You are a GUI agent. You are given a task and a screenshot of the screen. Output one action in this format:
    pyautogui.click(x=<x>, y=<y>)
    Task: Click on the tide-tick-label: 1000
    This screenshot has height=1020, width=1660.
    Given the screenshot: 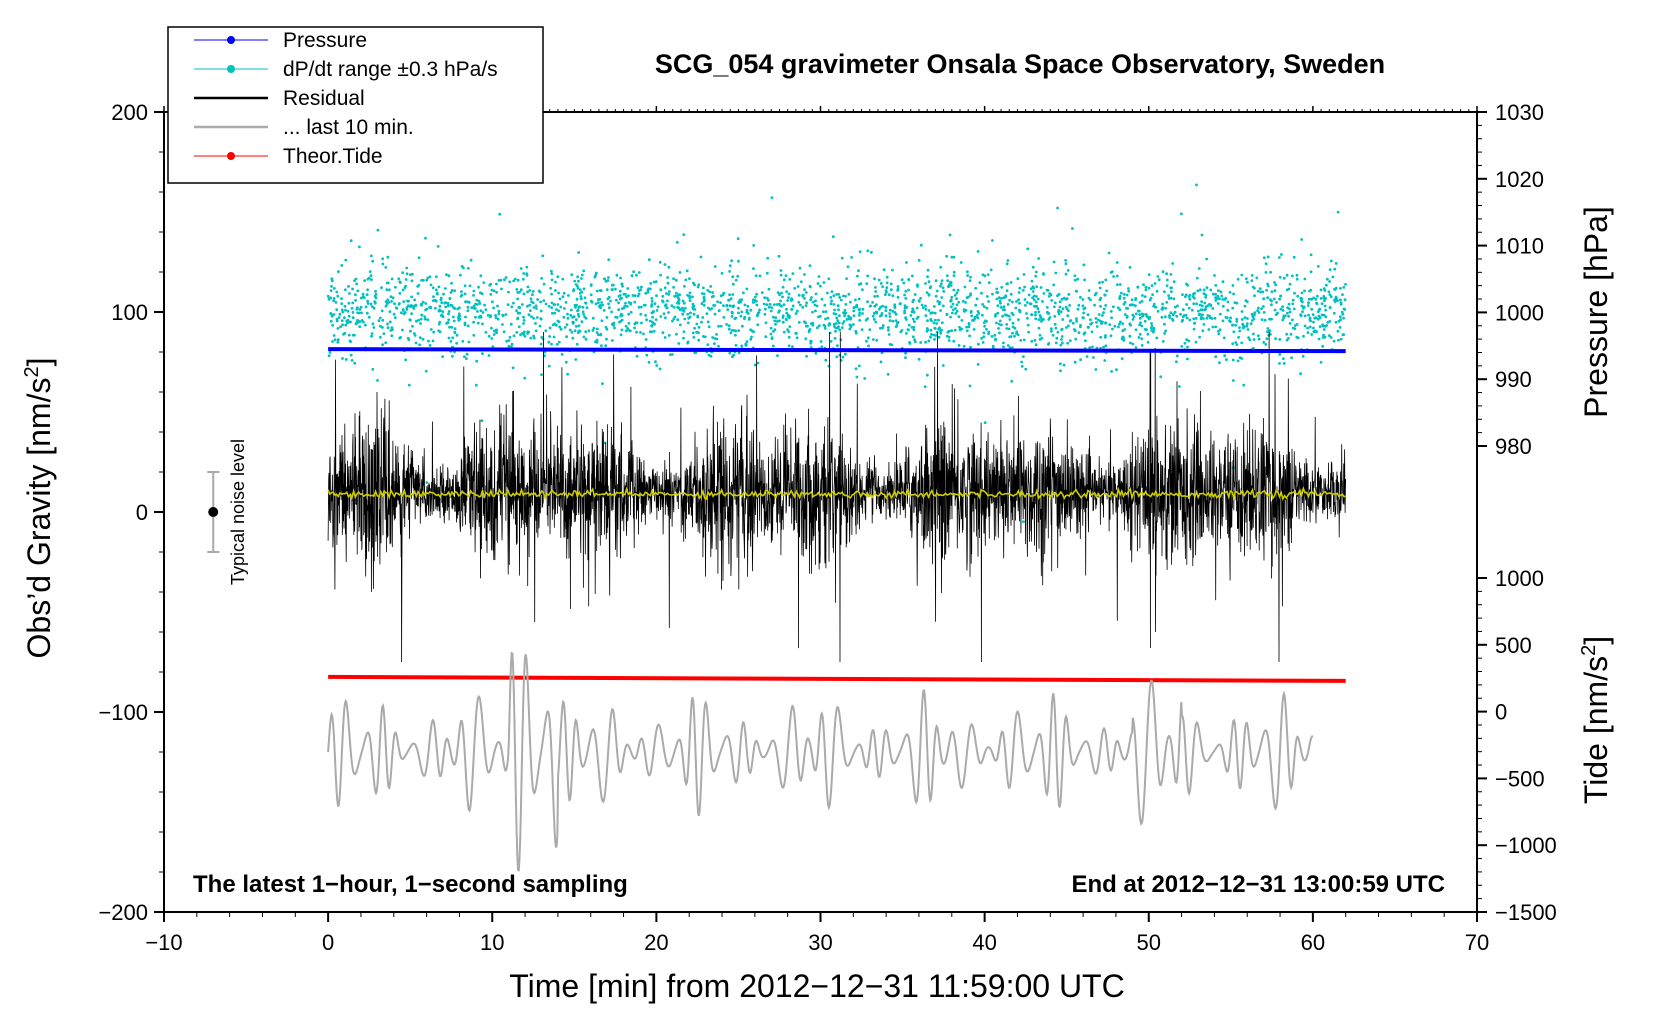 What is the action you would take?
    pyautogui.click(x=1519, y=578)
    